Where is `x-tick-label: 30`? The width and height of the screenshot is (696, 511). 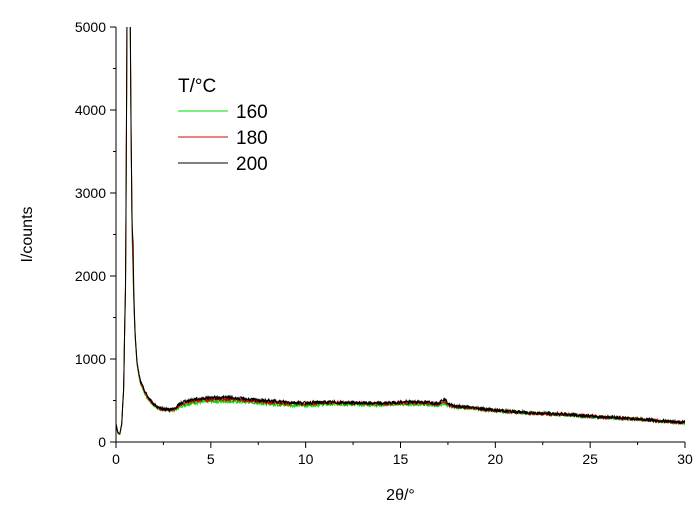
x-tick-label: 30 is located at coordinates (685, 459).